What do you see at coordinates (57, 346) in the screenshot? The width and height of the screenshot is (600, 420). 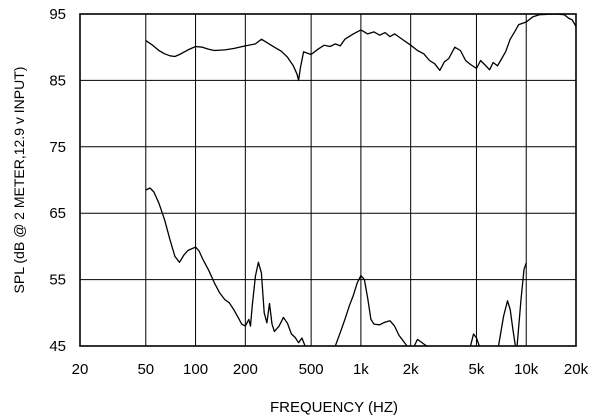 I see `y-tick-label: 45` at bounding box center [57, 346].